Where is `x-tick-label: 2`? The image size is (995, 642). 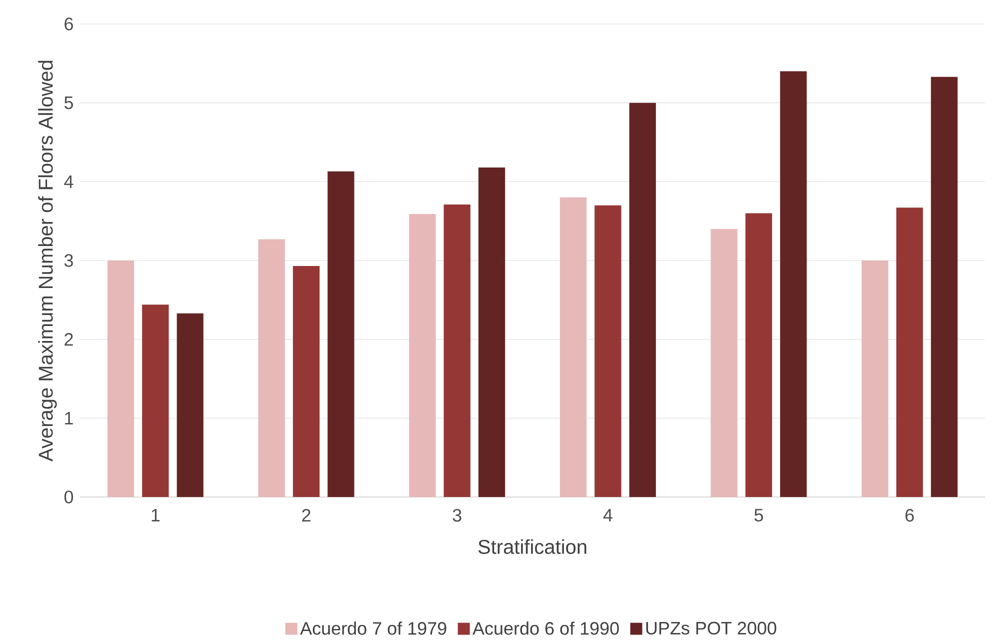
x-tick-label: 2 is located at coordinates (306, 515).